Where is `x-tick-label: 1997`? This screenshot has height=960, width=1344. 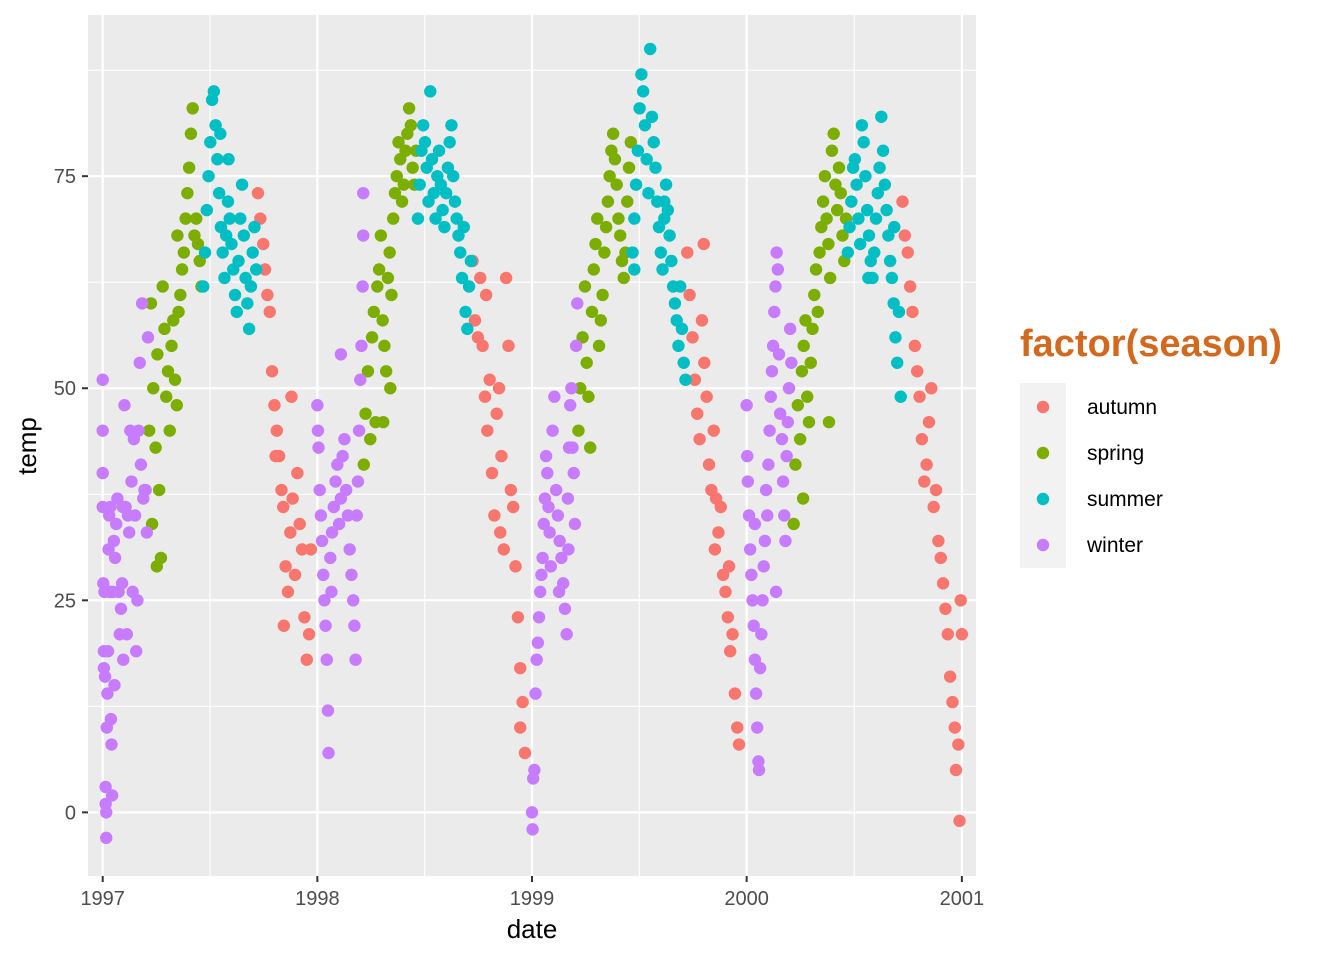
x-tick-label: 1997 is located at coordinates (102, 899).